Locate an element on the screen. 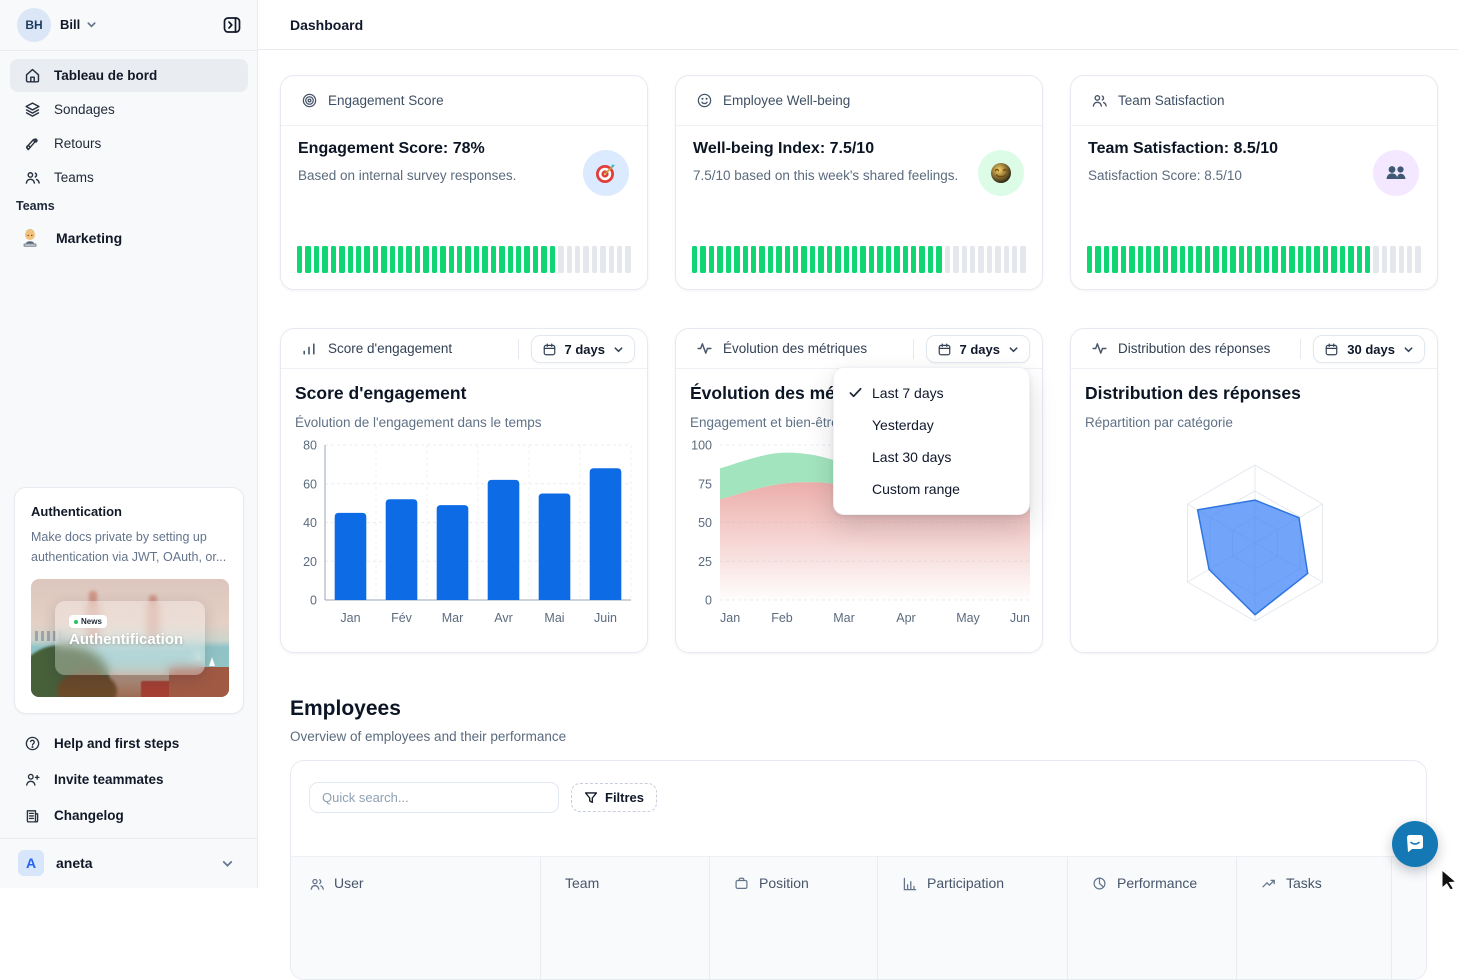 Image resolution: width=1458 pixels, height=980 pixels. card-header-label: Employee Well-being is located at coordinates (787, 100).